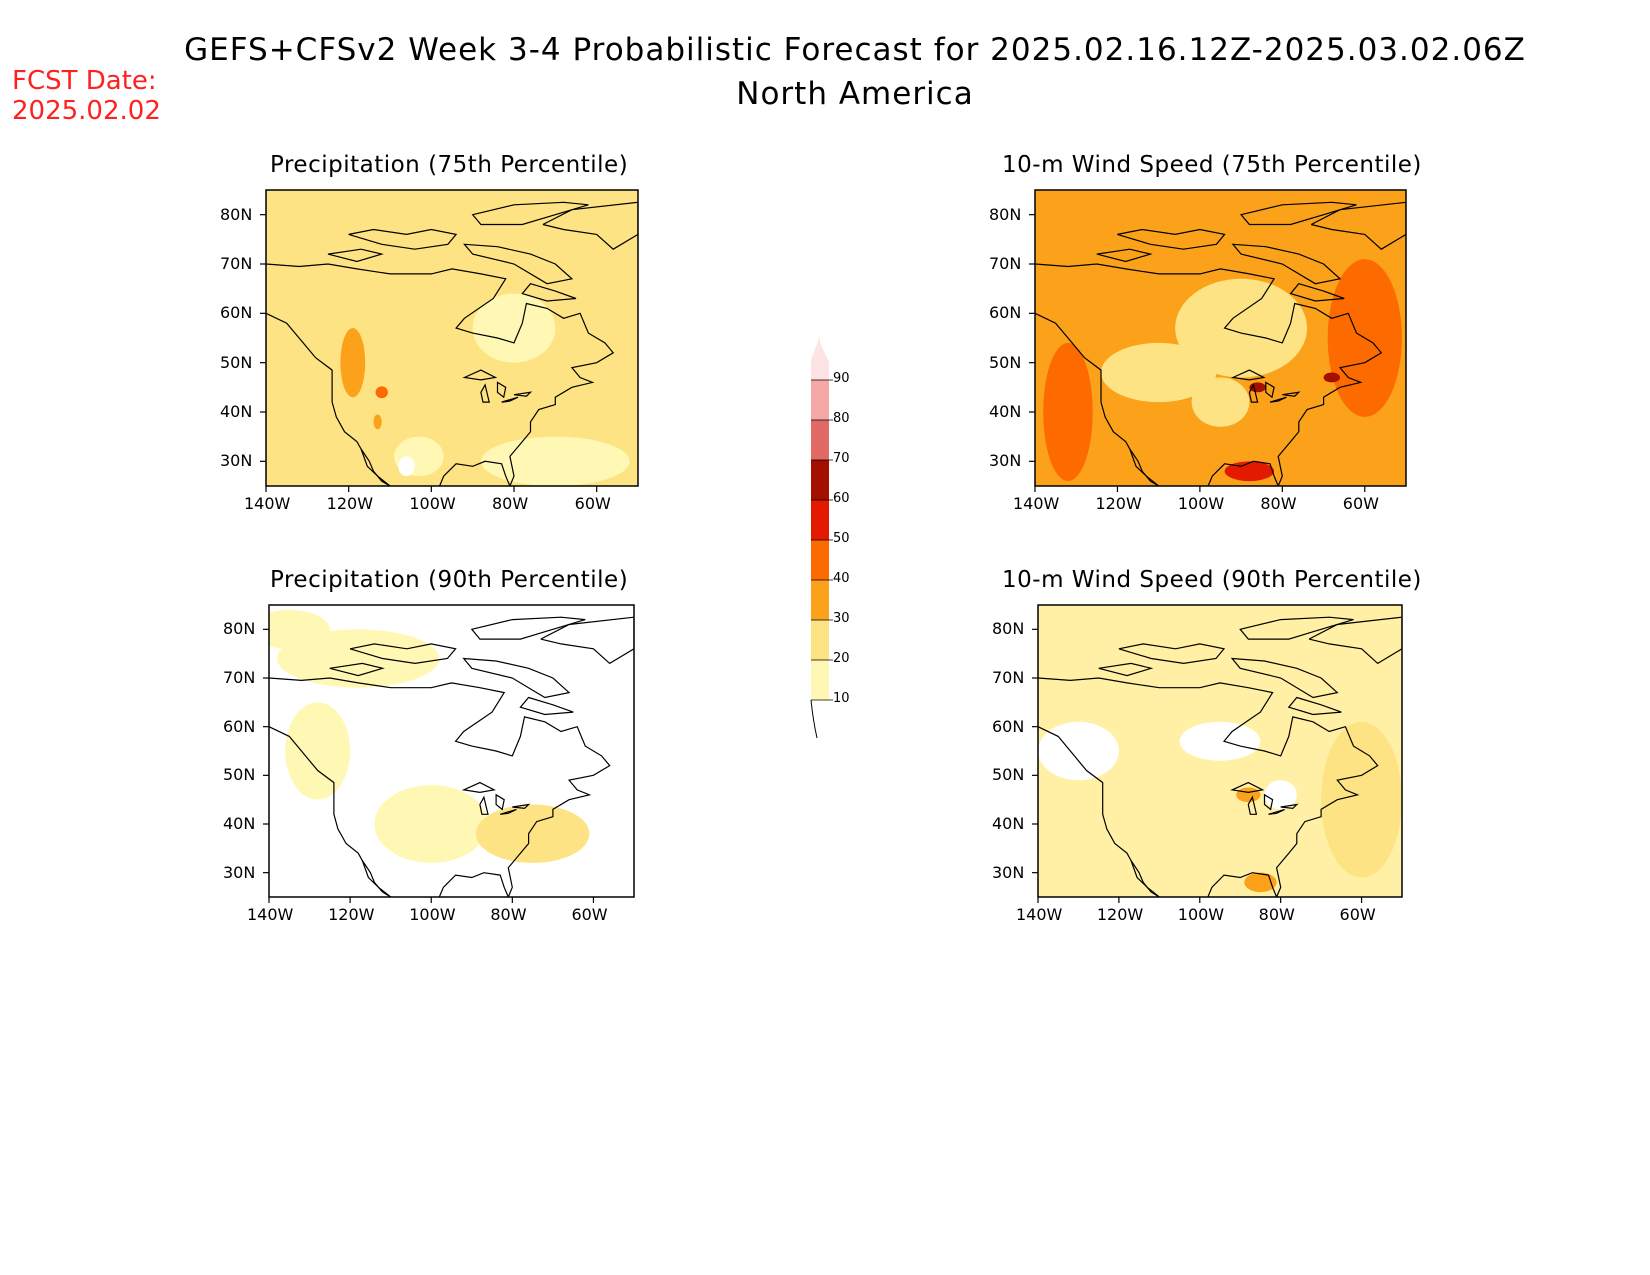 The width and height of the screenshot is (1650, 1275). What do you see at coordinates (841, 618) in the screenshot?
I see `colorbar-label: 30` at bounding box center [841, 618].